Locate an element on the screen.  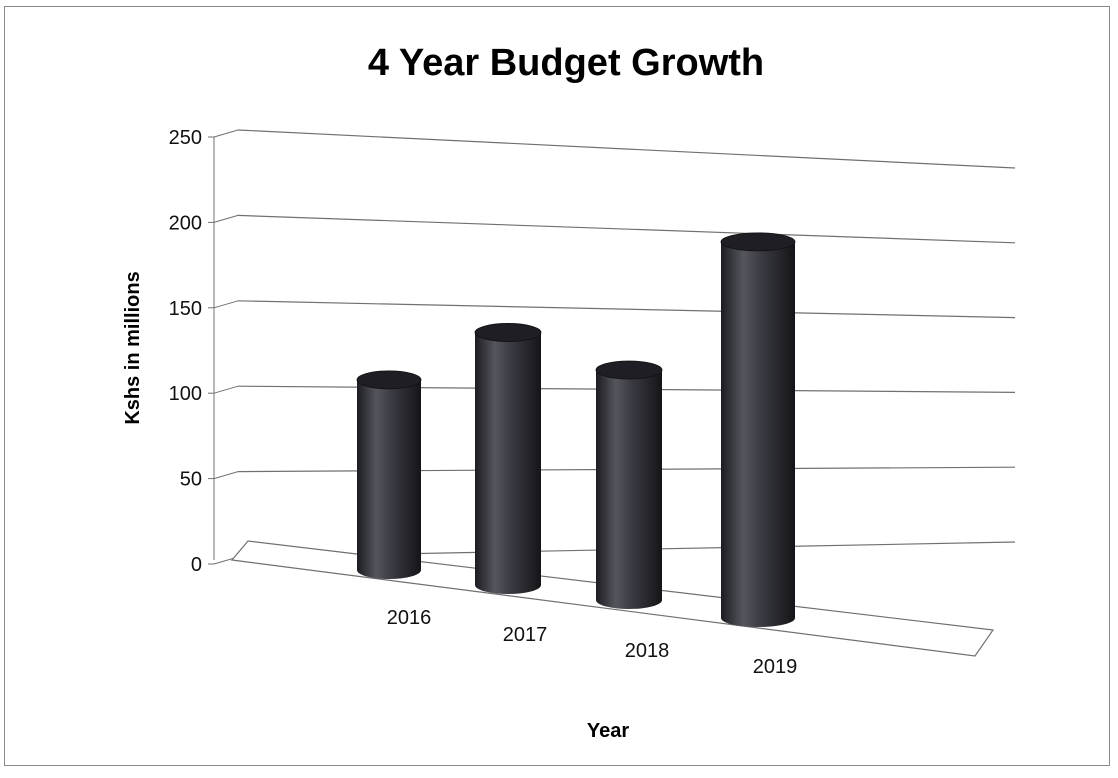
bar-2019 is located at coordinates (758, 429).